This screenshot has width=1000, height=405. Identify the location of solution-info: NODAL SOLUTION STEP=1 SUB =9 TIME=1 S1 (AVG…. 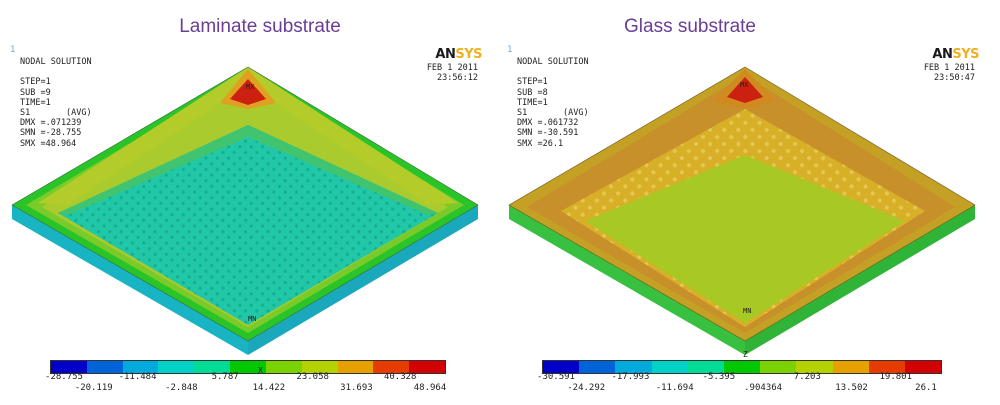
(56, 103).